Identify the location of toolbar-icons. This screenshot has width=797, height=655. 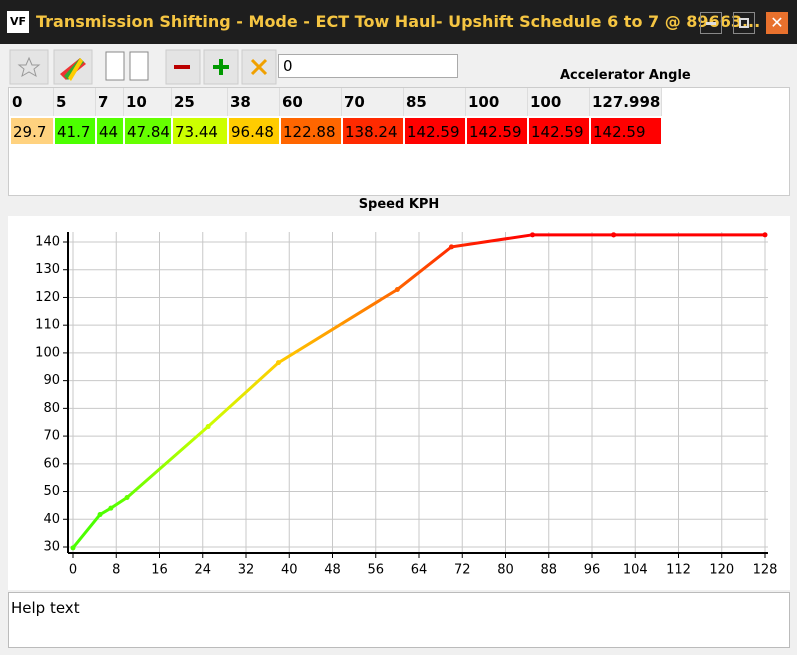
(143, 67).